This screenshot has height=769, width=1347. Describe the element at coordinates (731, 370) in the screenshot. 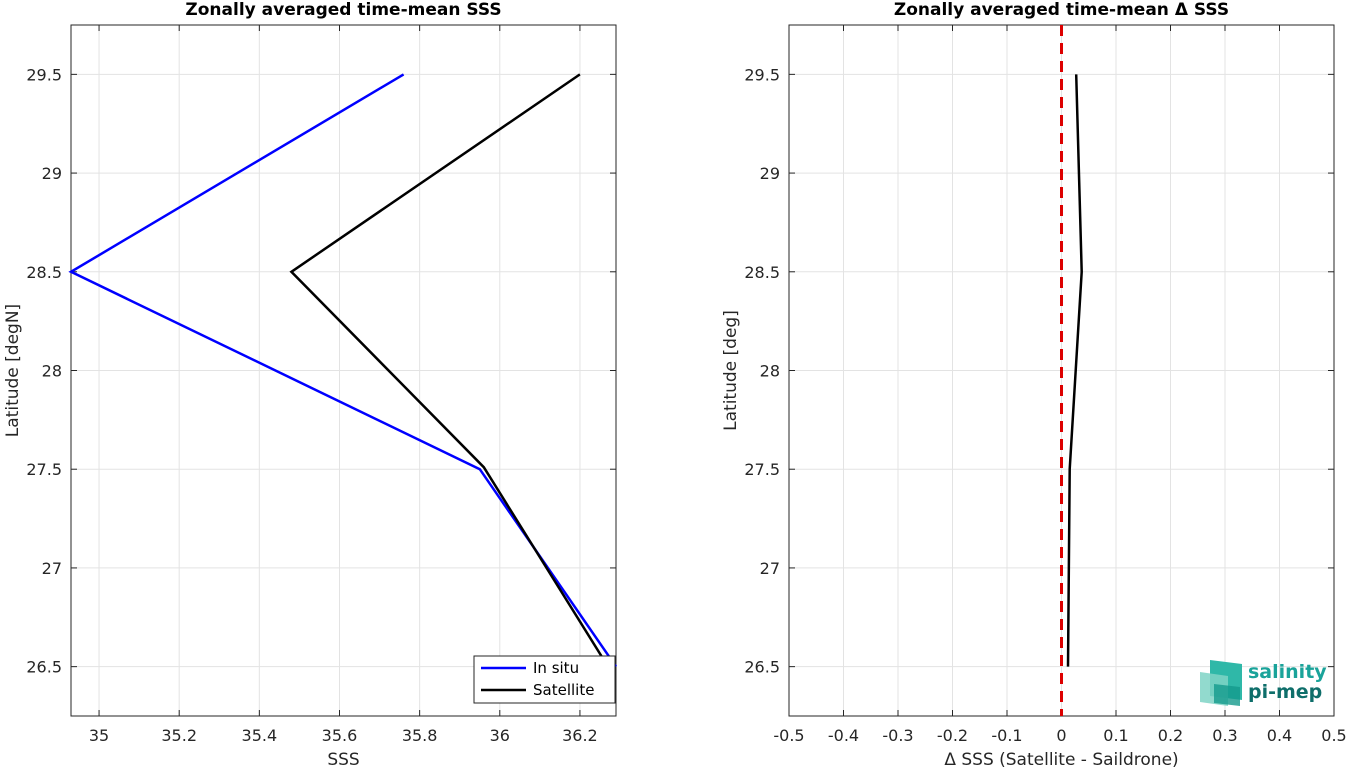

I see `y-axis-label: Latitude [deg]` at that location.